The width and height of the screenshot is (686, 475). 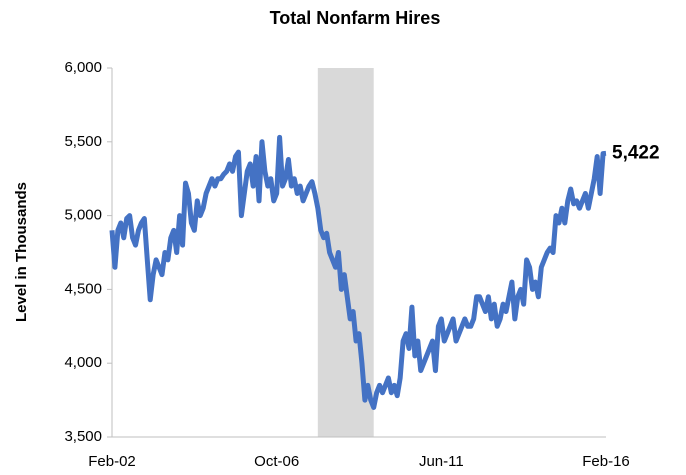 I want to click on x-tick-label: Feb-02, so click(x=112, y=461).